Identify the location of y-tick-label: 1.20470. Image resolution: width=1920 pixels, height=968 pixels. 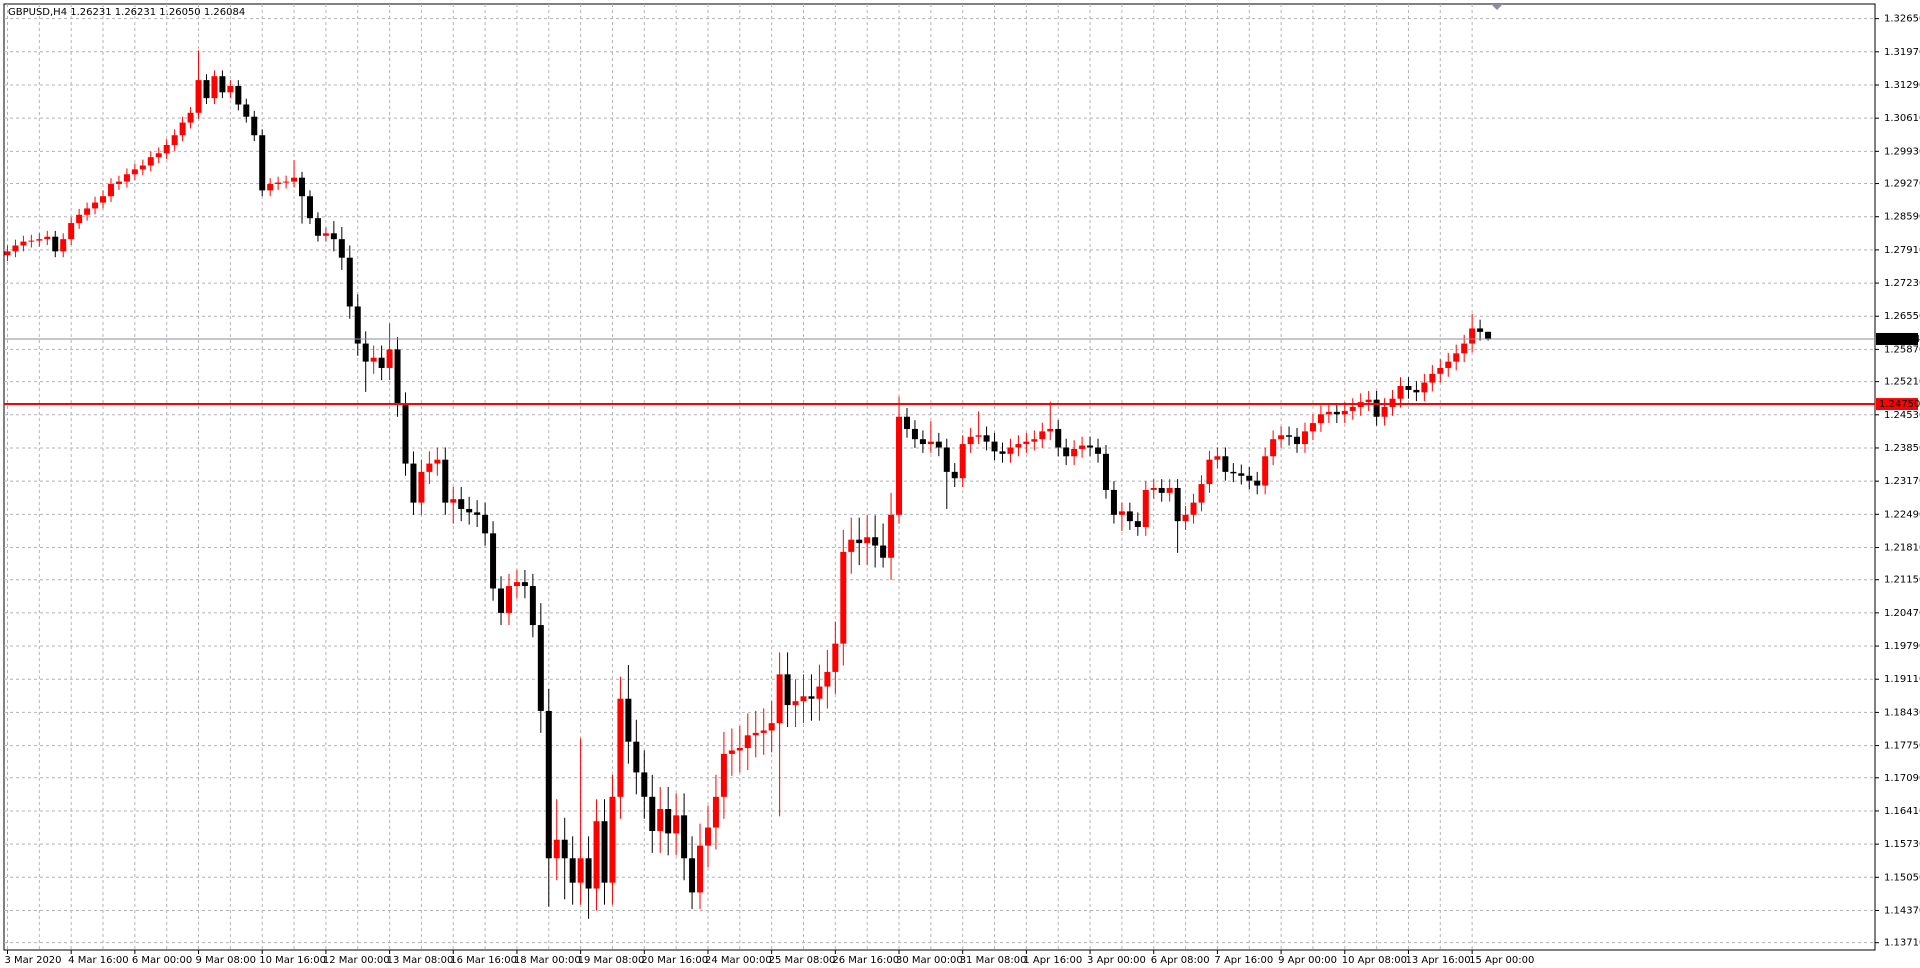
(1902, 613).